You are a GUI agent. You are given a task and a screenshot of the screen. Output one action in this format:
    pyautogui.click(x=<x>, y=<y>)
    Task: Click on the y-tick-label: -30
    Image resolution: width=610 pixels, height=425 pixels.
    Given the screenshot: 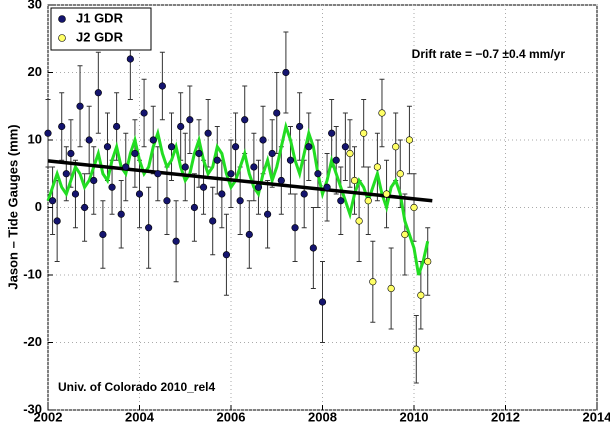 What is the action you would take?
    pyautogui.click(x=32, y=408)
    